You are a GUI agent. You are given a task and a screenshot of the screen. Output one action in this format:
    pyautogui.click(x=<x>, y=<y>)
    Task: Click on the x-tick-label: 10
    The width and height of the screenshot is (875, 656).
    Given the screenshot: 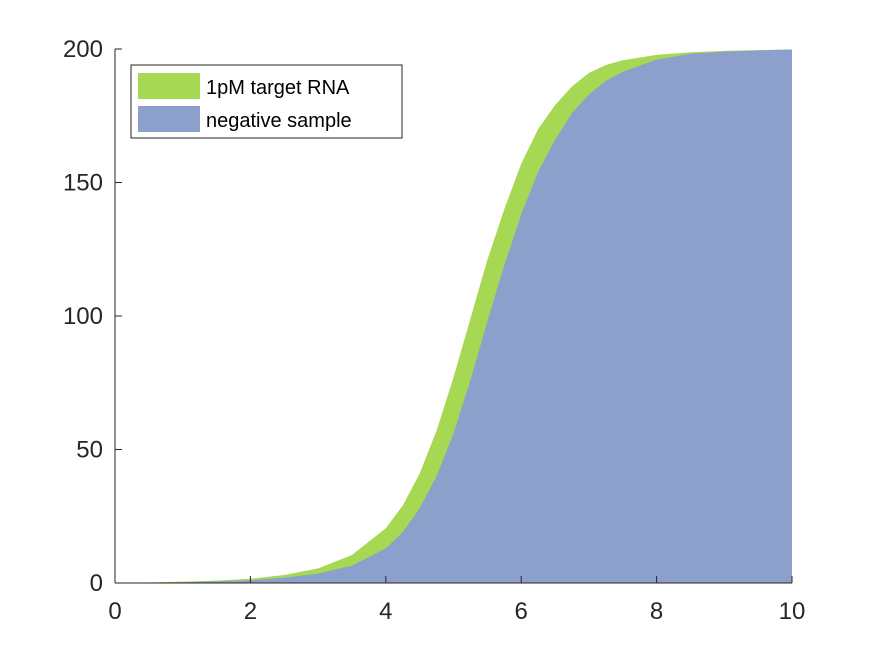 What is the action you would take?
    pyautogui.click(x=792, y=611)
    